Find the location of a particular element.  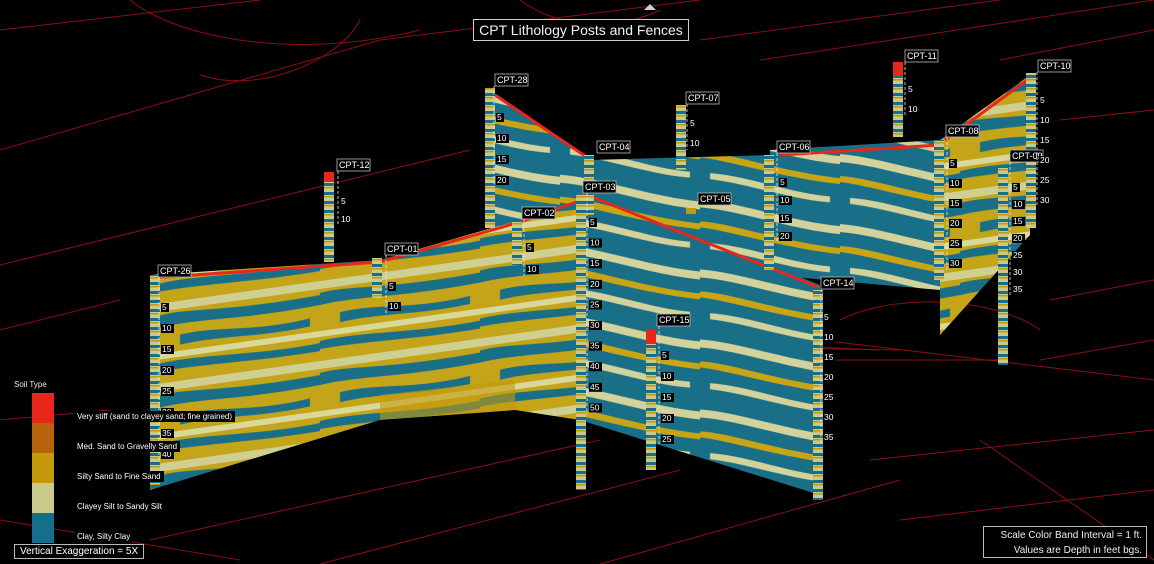

well-name: CPT-15 is located at coordinates (674, 320).